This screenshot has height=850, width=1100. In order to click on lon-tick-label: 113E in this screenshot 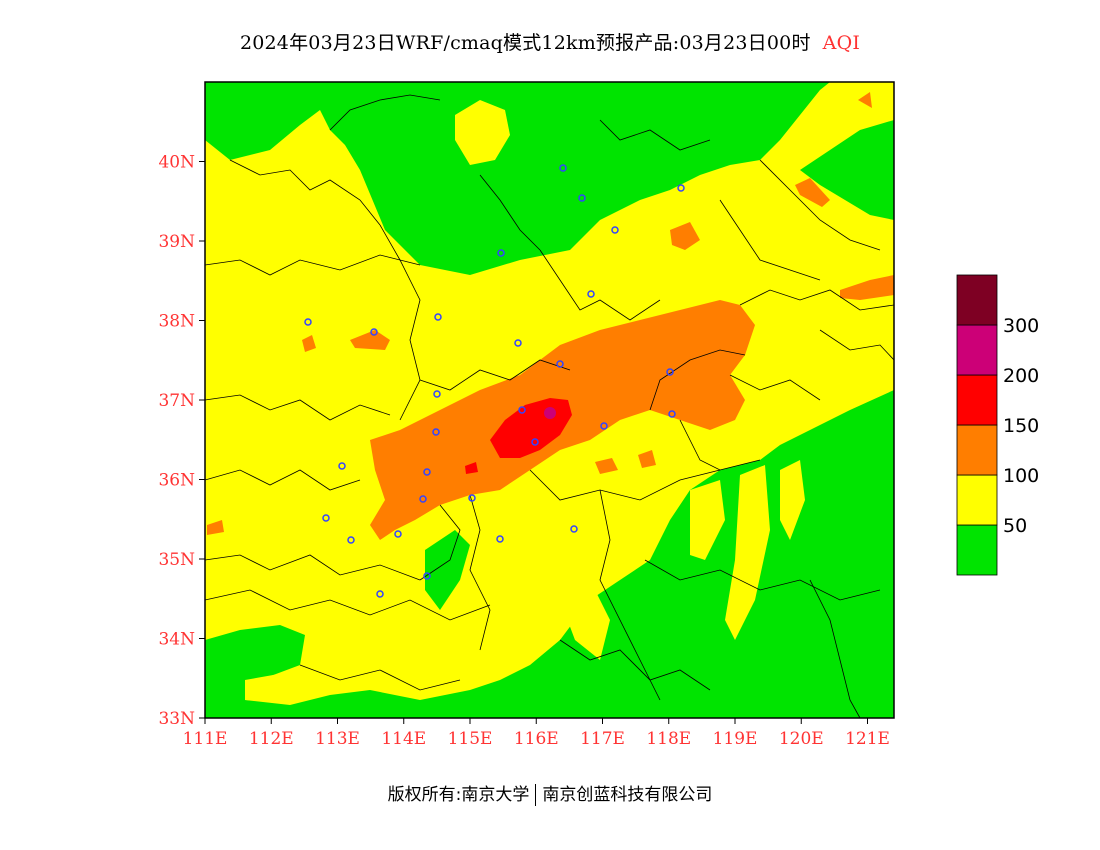, I will do `click(337, 739)`.